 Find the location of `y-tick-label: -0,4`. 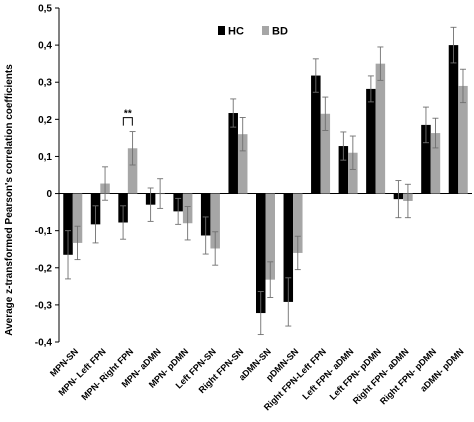

y-tick-label: -0,4 is located at coordinates (44, 343).